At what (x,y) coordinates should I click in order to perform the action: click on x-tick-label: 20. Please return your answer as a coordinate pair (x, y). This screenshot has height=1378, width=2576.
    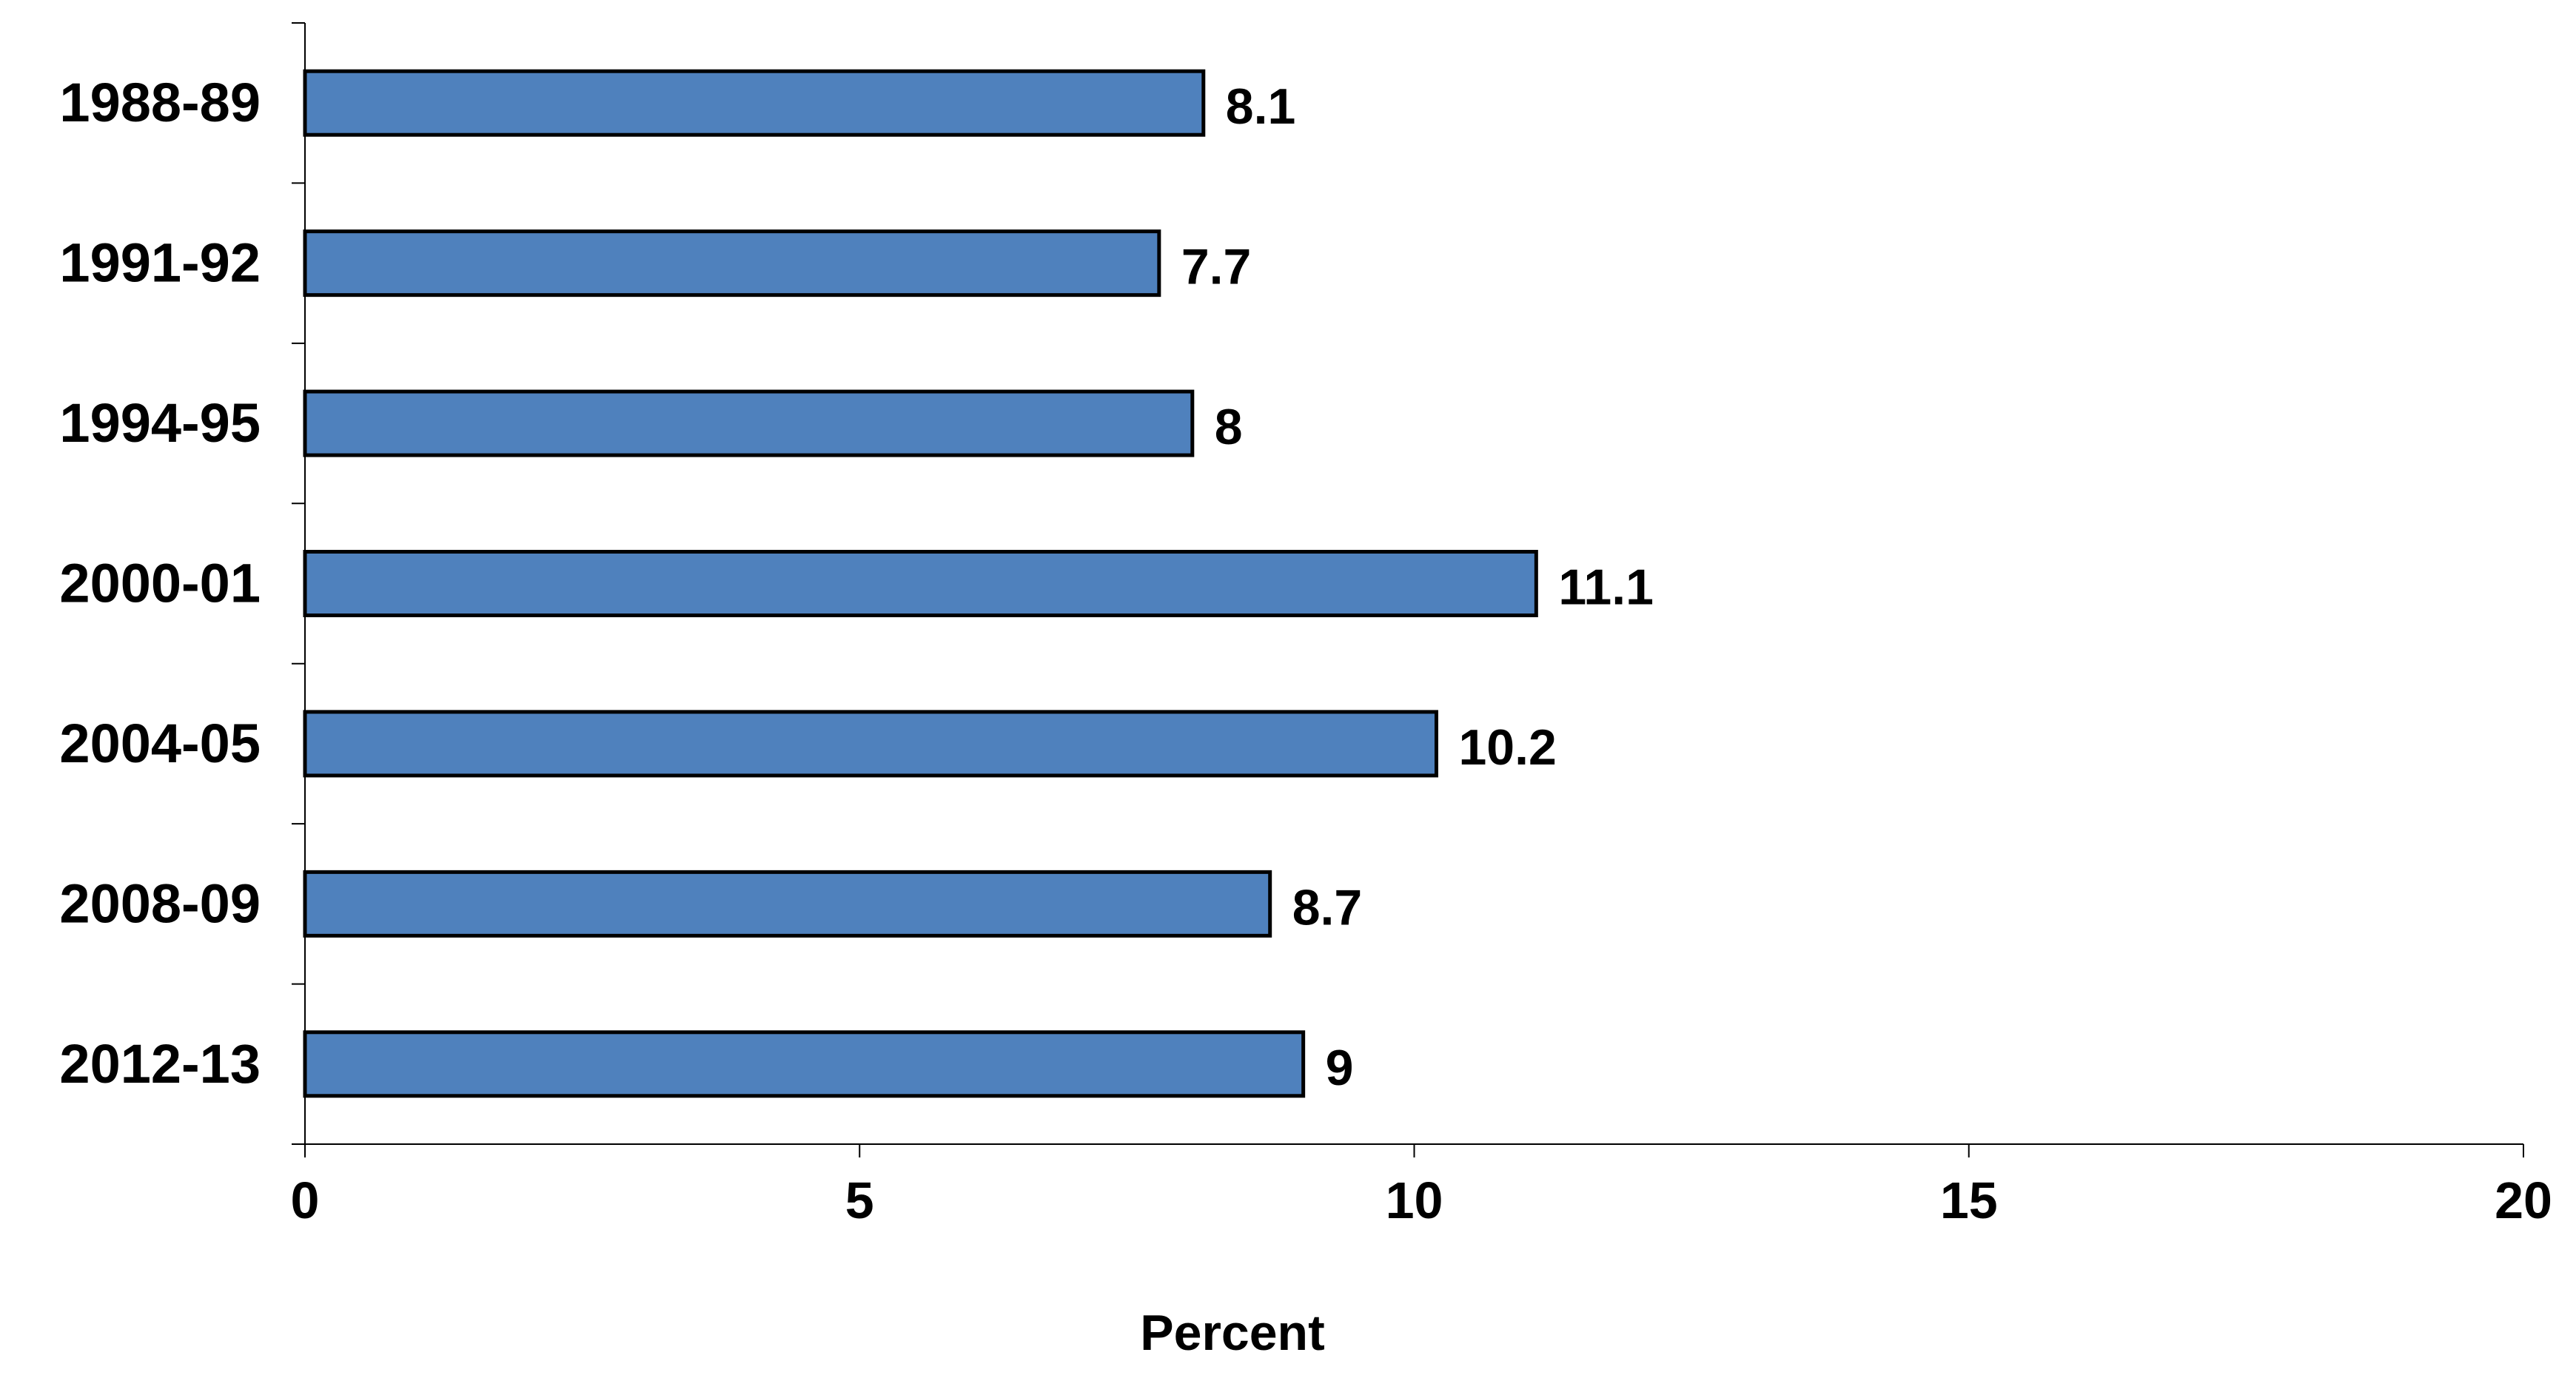
    Looking at the image, I should click on (2523, 1200).